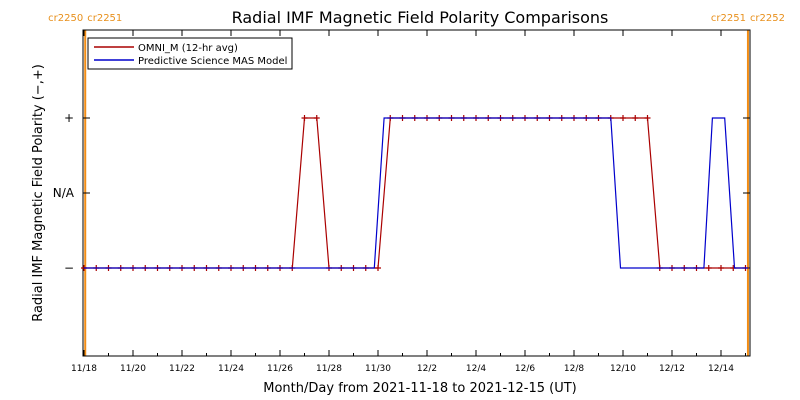  What do you see at coordinates (69, 118) in the screenshot?
I see `y-tick-label: +` at bounding box center [69, 118].